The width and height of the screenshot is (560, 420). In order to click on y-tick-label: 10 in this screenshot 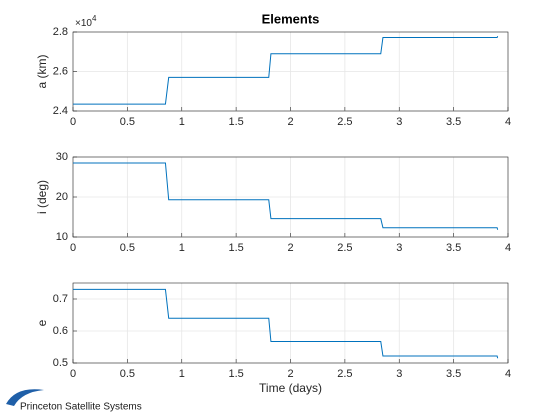, I will do `click(62, 237)`.